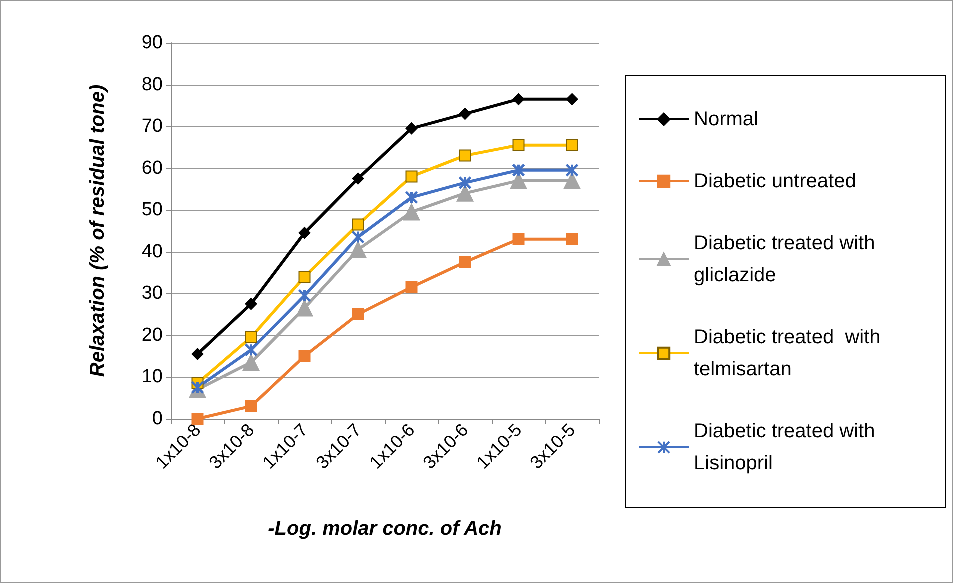 This screenshot has height=583, width=953. What do you see at coordinates (152, 210) in the screenshot?
I see `y-tick-label: 50` at bounding box center [152, 210].